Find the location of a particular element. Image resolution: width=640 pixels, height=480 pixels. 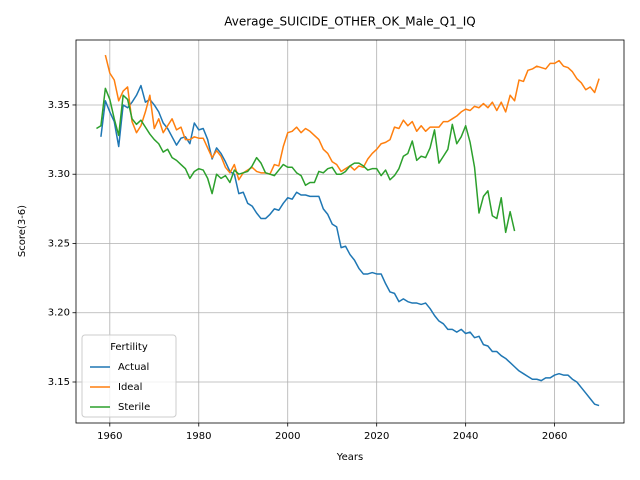

y-tick-label: 3.30 is located at coordinates (59, 174).